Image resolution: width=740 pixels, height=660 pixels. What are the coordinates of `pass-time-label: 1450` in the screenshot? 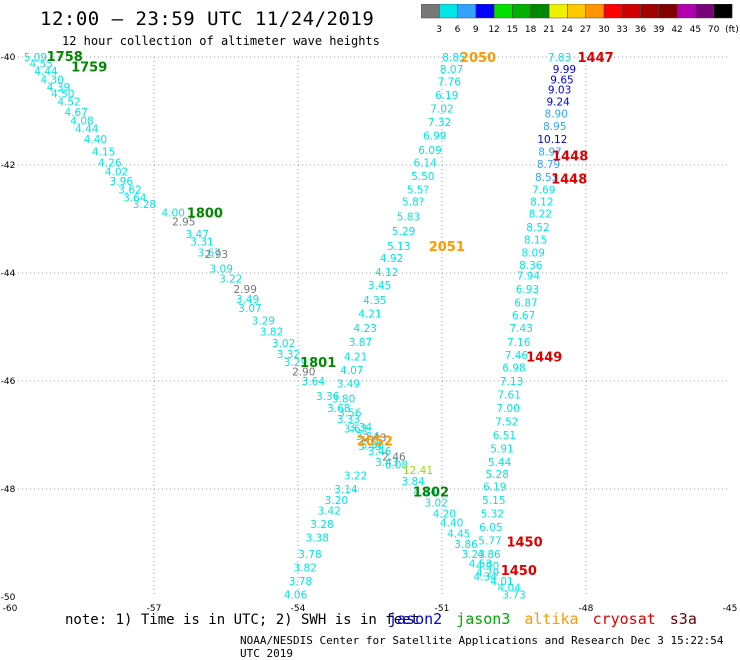 It's located at (519, 571).